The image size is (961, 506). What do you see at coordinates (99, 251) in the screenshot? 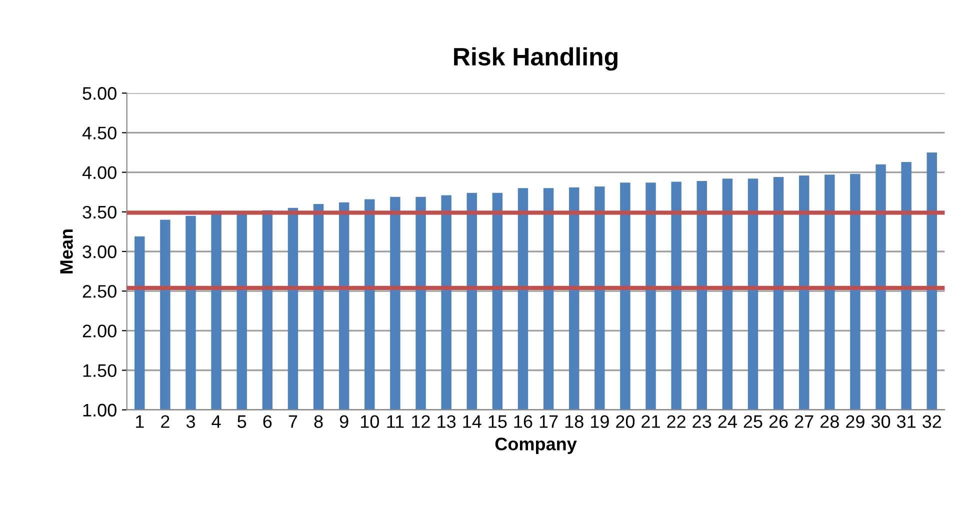
I see `y-tick-label: 3.00` at bounding box center [99, 251].